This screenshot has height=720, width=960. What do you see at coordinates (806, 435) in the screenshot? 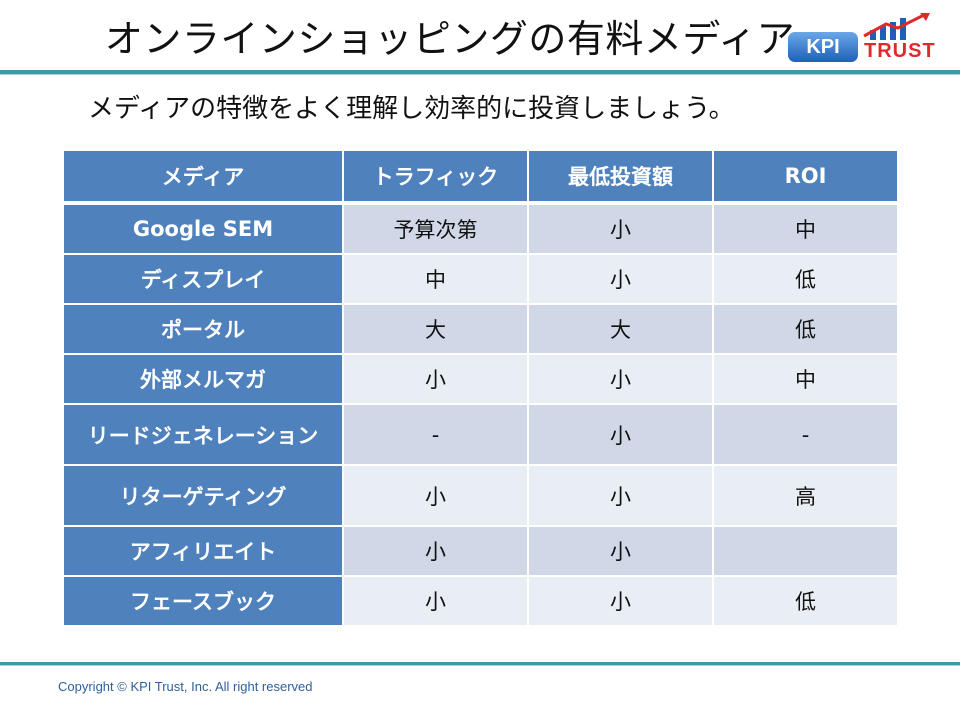
I see `cell-roi: -` at bounding box center [806, 435].